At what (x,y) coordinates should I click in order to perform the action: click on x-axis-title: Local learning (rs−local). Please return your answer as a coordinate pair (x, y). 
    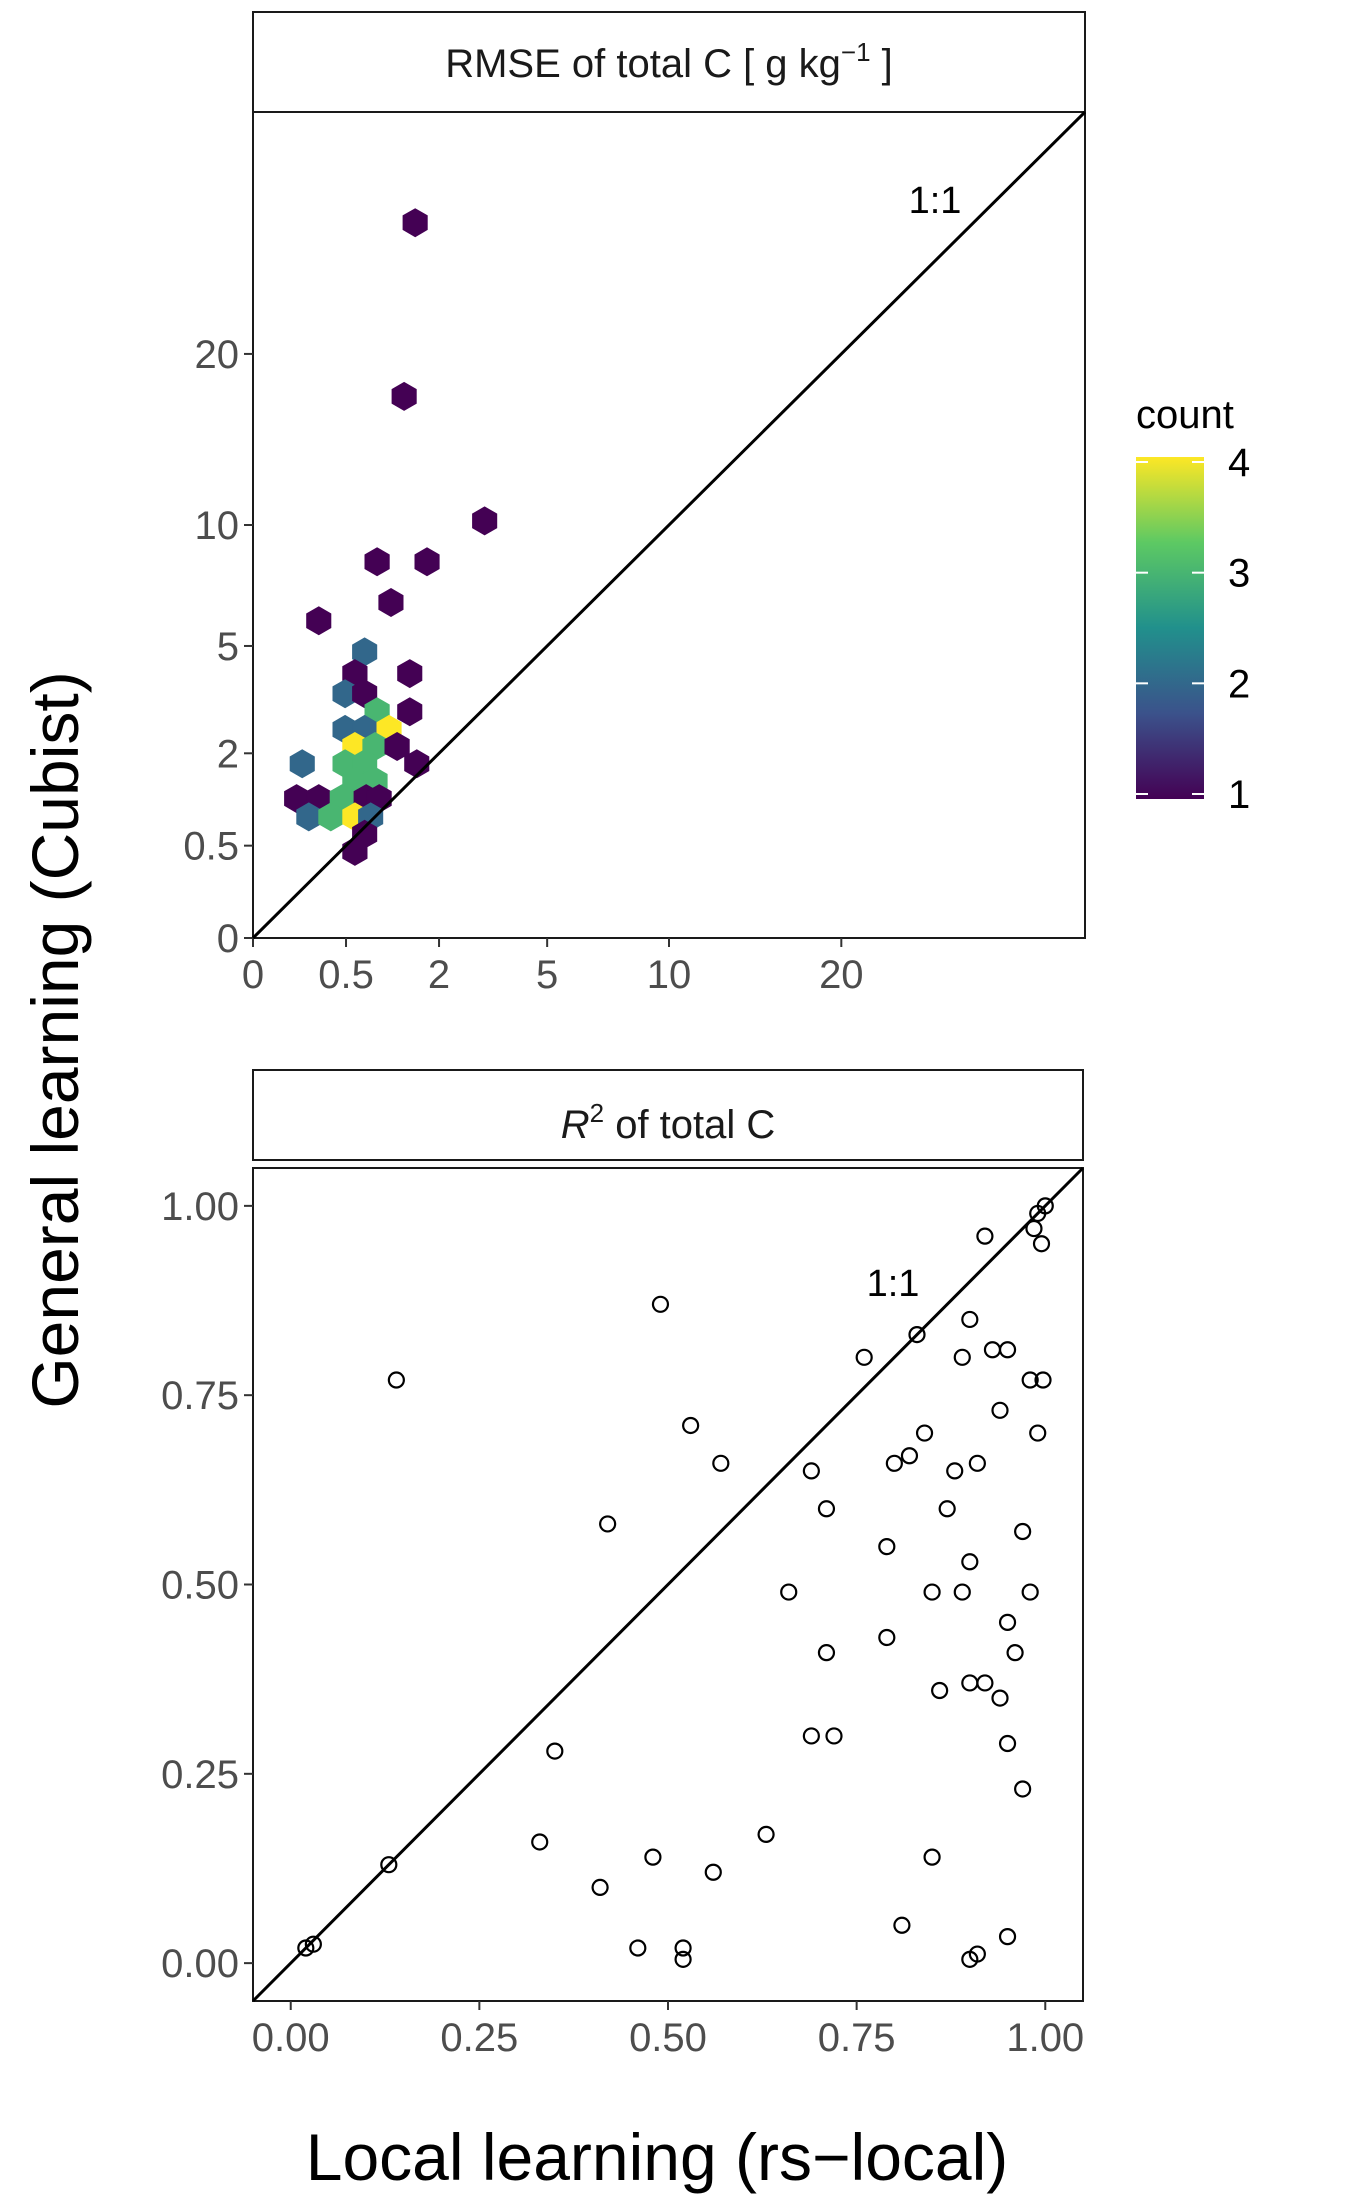
    Looking at the image, I should click on (657, 2157).